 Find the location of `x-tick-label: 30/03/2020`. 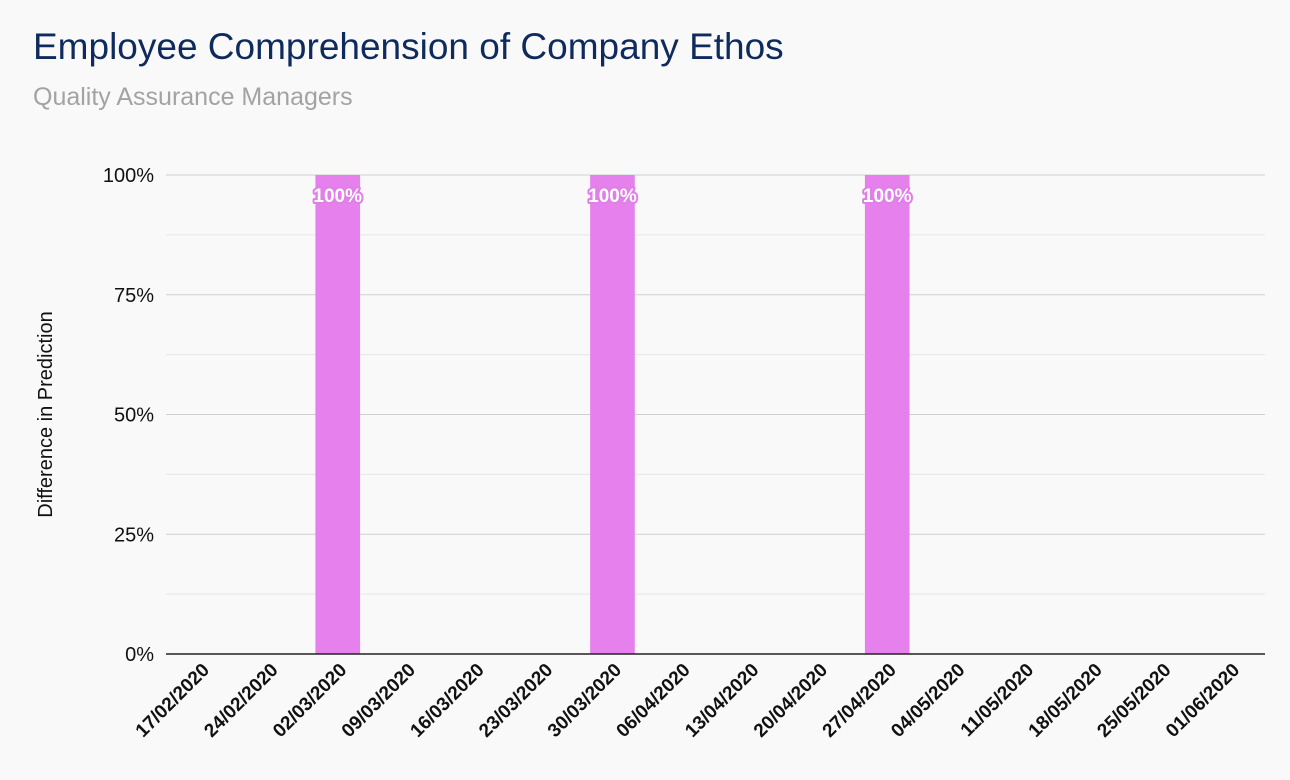

x-tick-label: 30/03/2020 is located at coordinates (585, 701).